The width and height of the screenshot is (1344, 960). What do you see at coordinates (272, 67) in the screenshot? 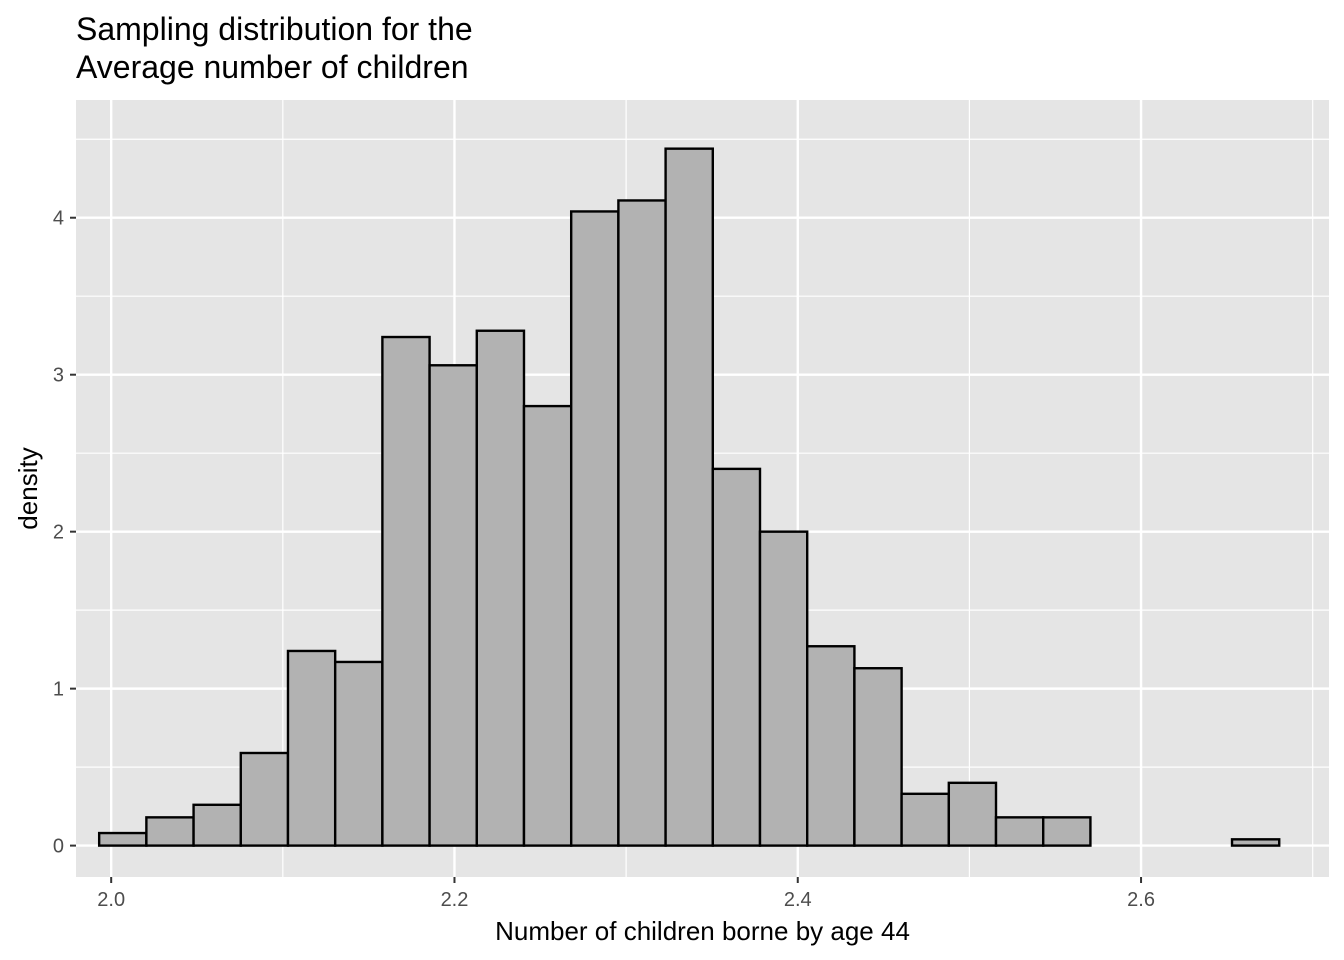
I see `chart-title-line-2: Average number of children` at bounding box center [272, 67].